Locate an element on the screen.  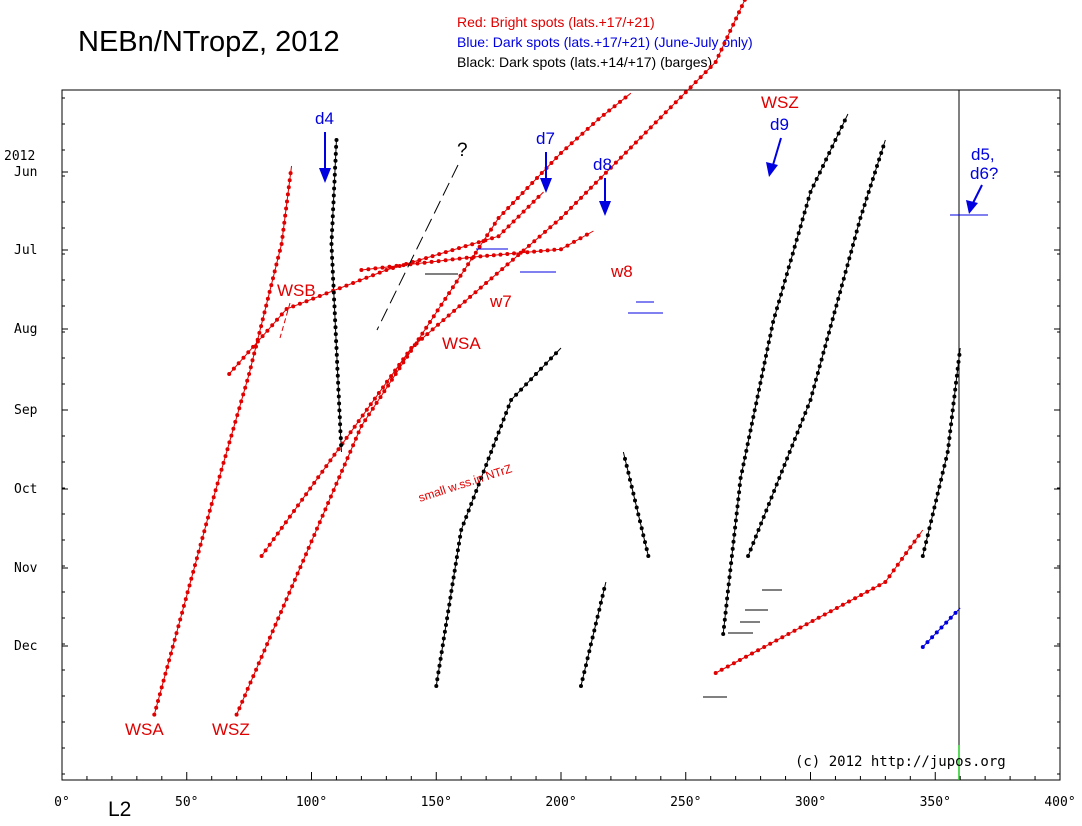
annotation-wsa-mid: WSA is located at coordinates (461, 343).